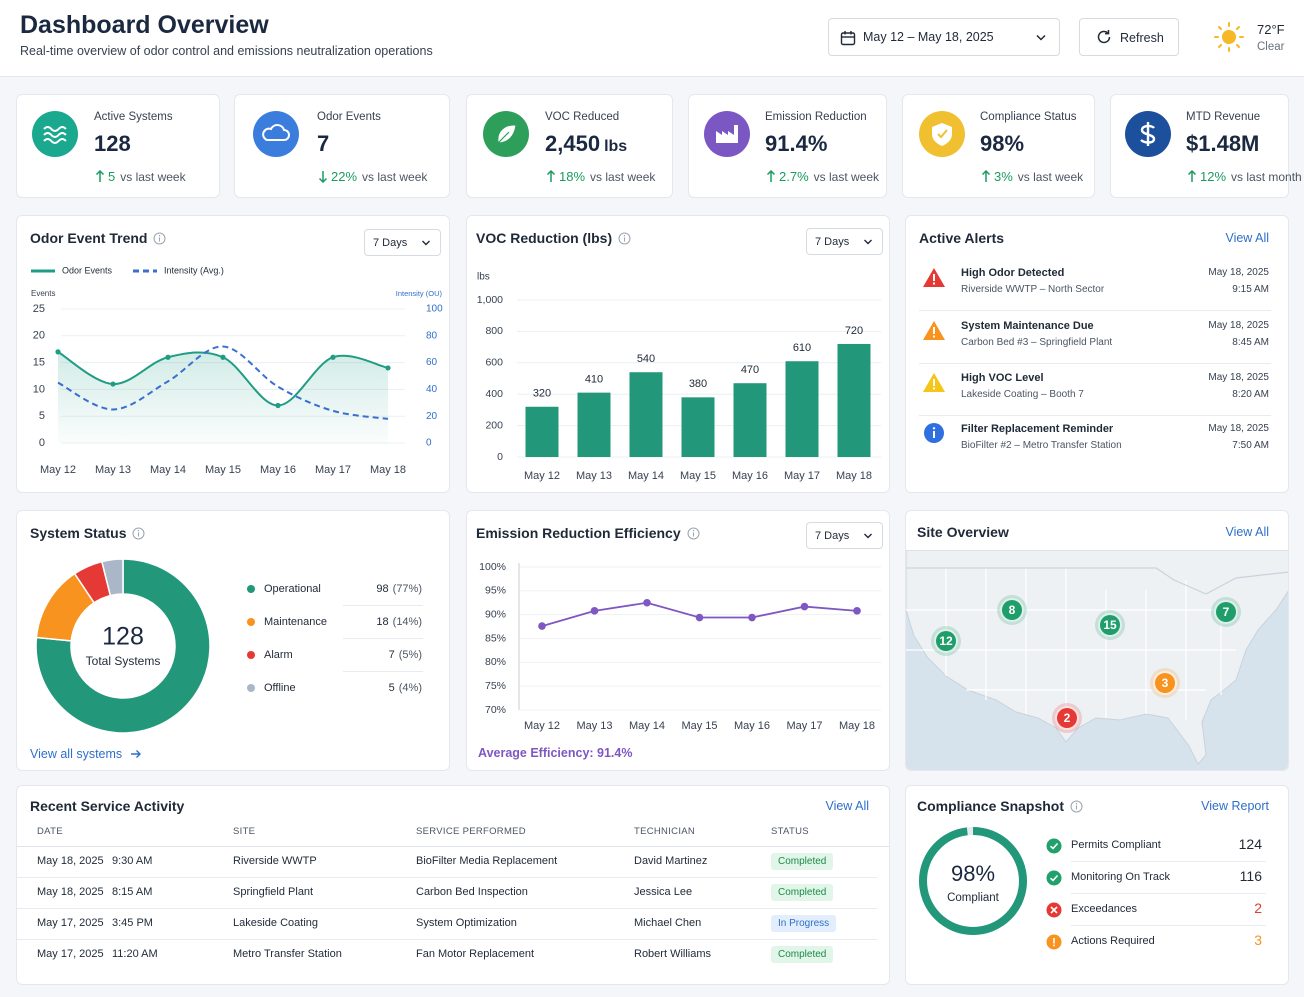 This screenshot has height=997, width=1304. I want to click on legend-share: (5%), so click(410, 655).